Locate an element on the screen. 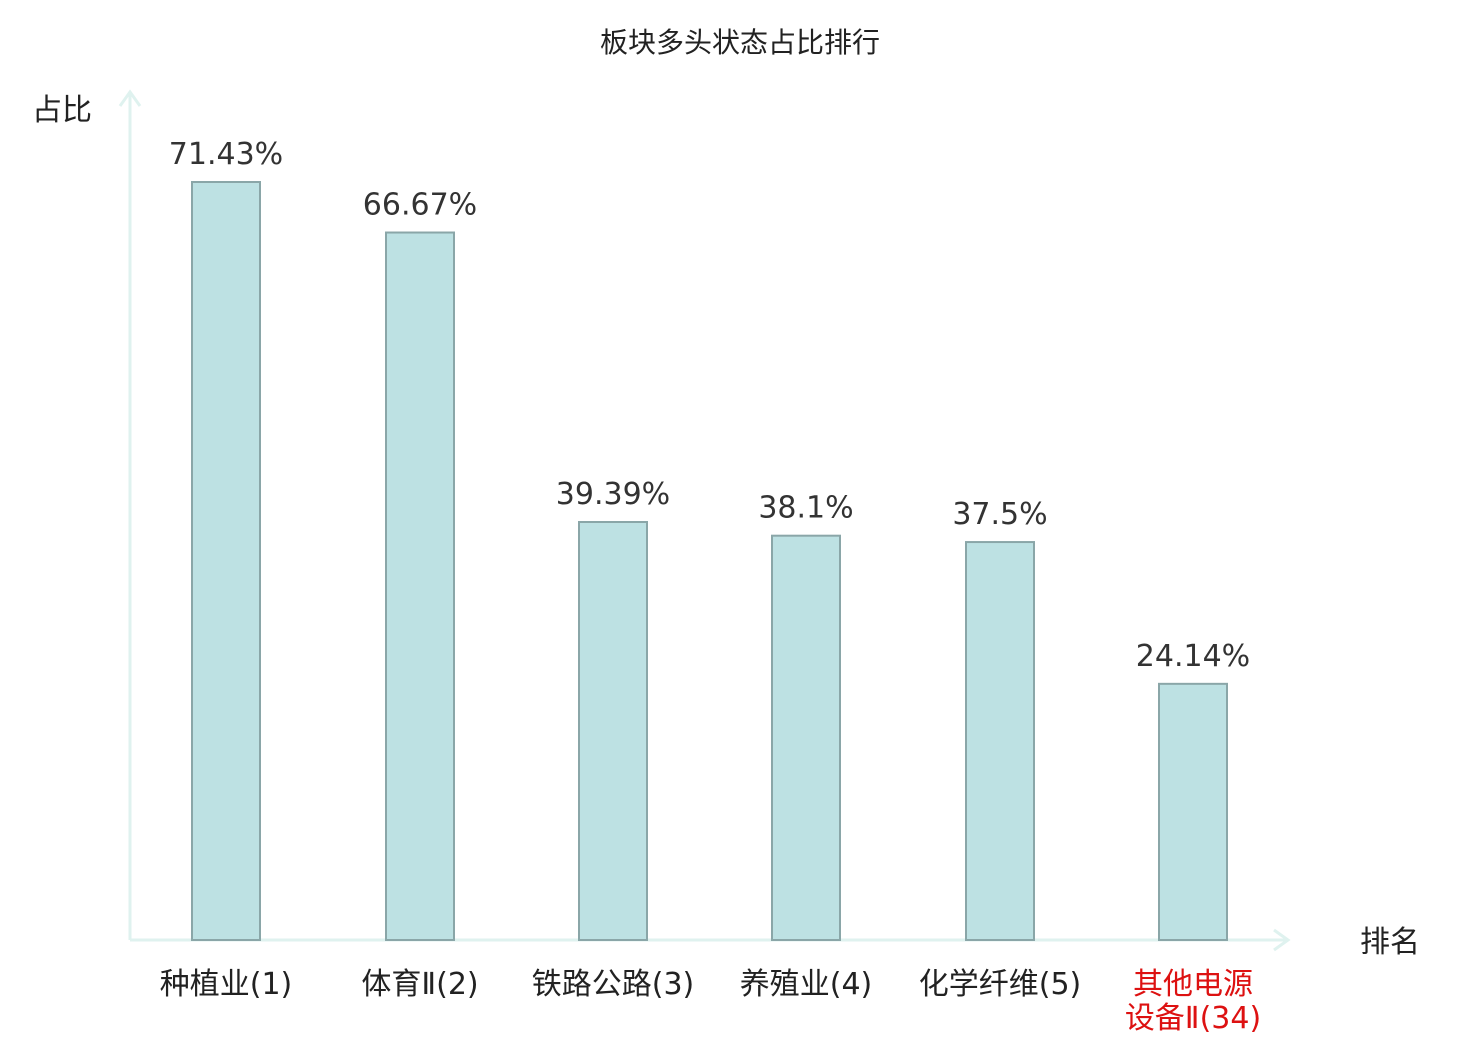 The width and height of the screenshot is (1480, 1040). x-tick-label: 铁路公路(3) is located at coordinates (613, 984).